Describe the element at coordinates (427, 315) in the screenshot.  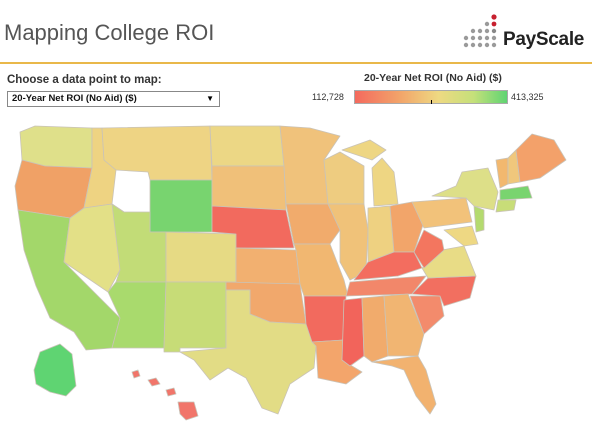
I see `state-south-carolina` at that location.